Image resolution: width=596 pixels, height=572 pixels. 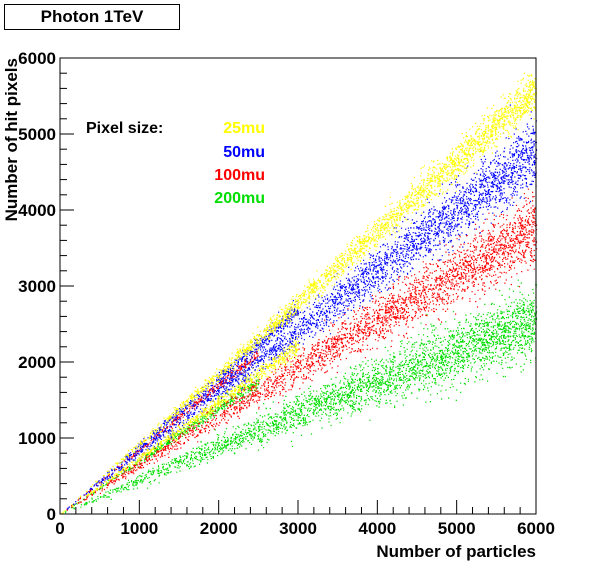 I want to click on legend: Pixel size: 25mu 50mu 100mu 200mu, so click(x=175, y=163).